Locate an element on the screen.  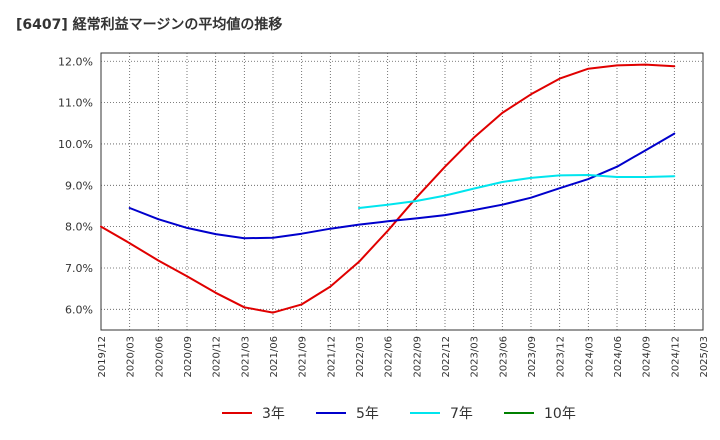
x-tick-label: 2022/06 is located at coordinates (389, 357).